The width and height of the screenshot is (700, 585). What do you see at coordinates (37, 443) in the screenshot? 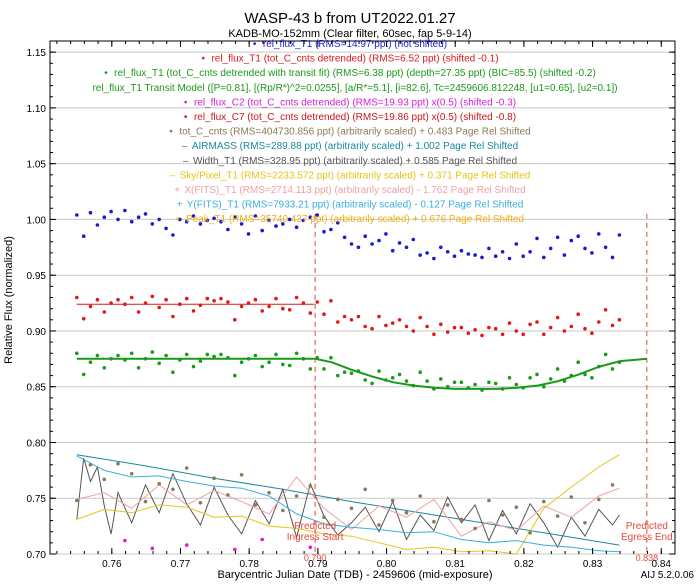
I see `y-tick-label: 0.80` at bounding box center [37, 443].